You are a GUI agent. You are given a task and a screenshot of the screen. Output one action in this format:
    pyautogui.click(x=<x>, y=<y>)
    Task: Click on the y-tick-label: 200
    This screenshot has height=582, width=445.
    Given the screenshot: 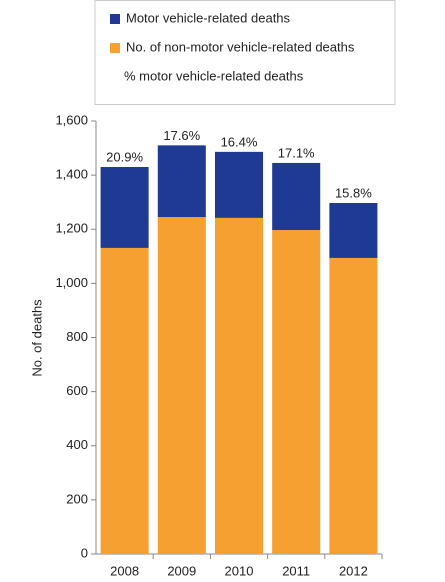 What is the action you would take?
    pyautogui.click(x=77, y=498)
    